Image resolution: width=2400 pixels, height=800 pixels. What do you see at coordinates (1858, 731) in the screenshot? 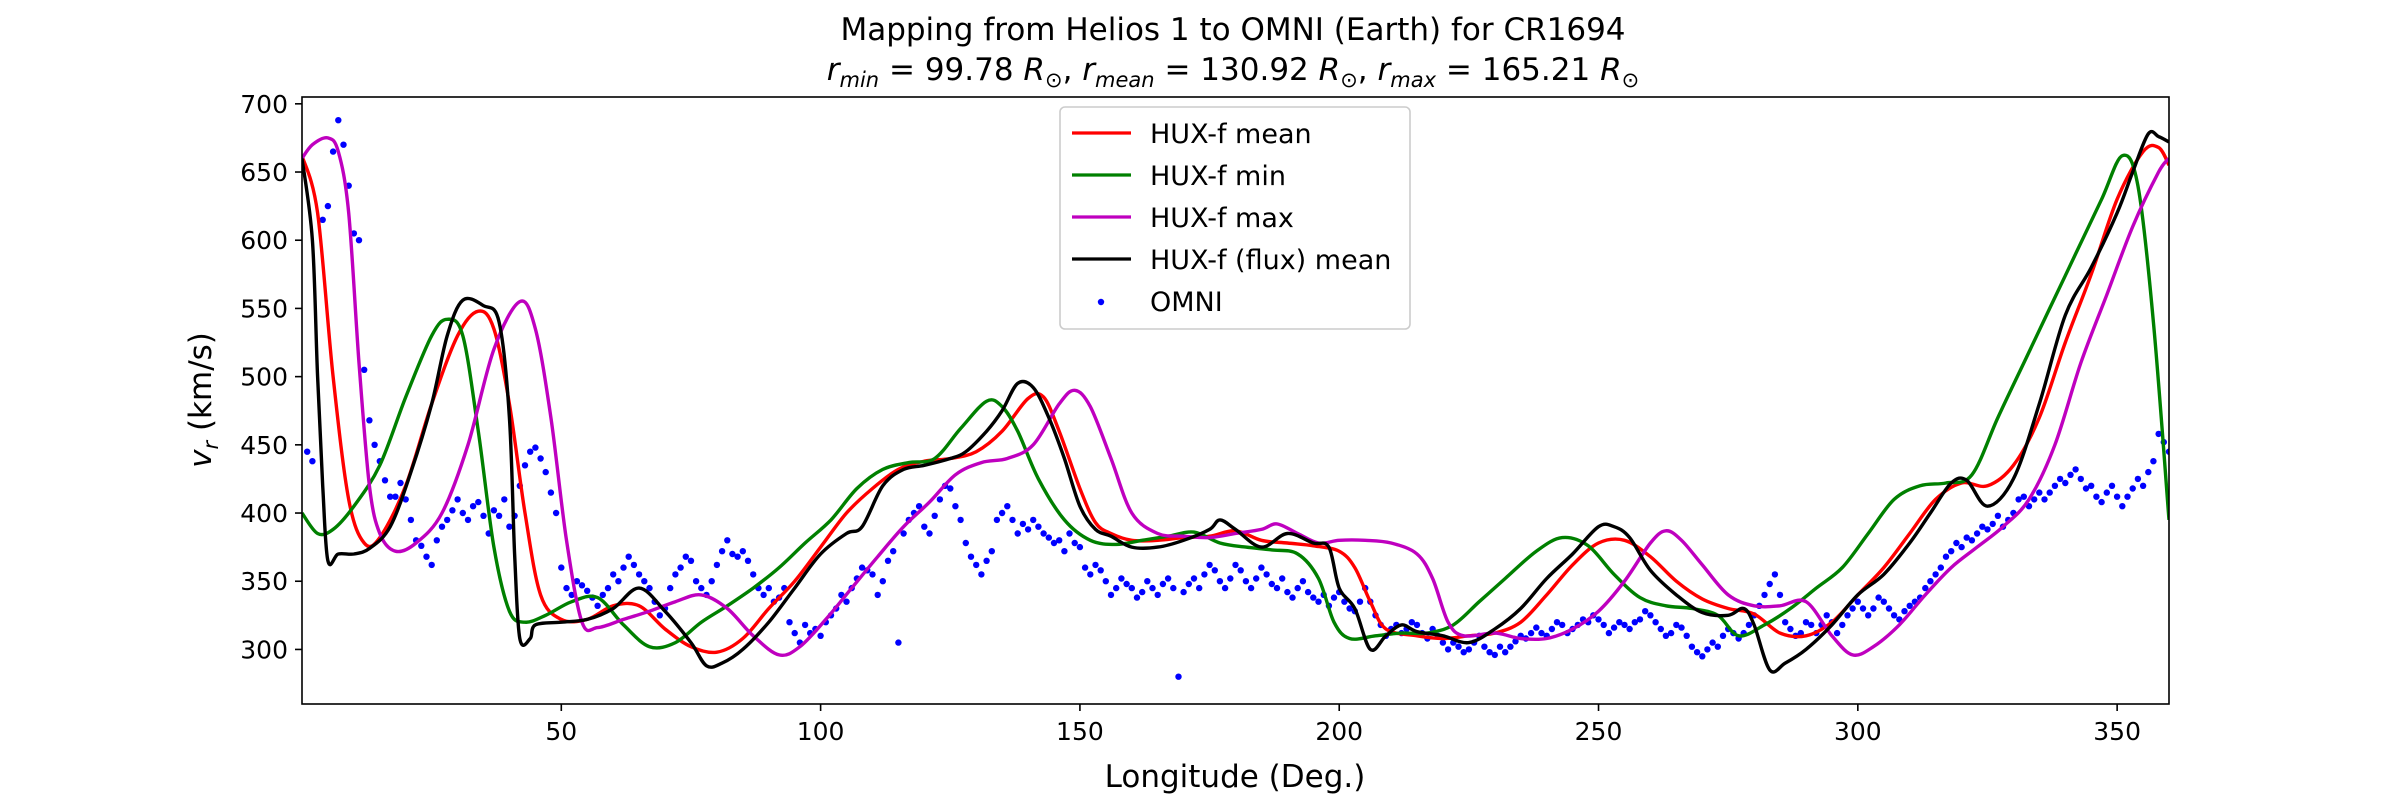
I see `x-tick-label-300: 300` at bounding box center [1858, 731].